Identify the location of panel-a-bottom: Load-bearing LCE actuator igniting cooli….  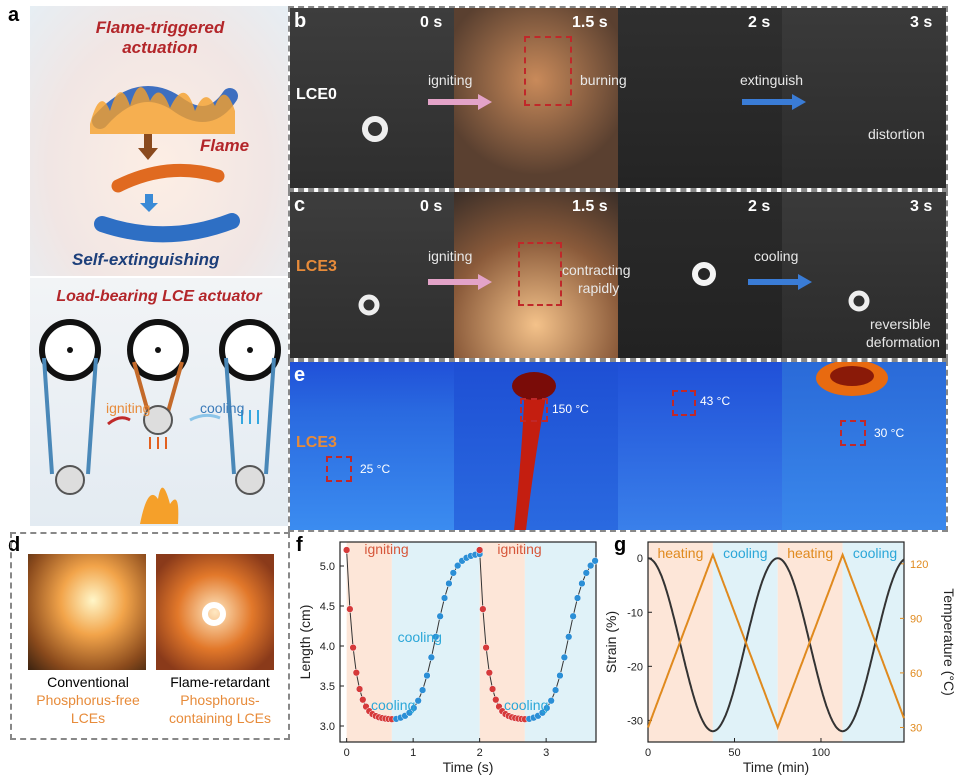
(159, 402).